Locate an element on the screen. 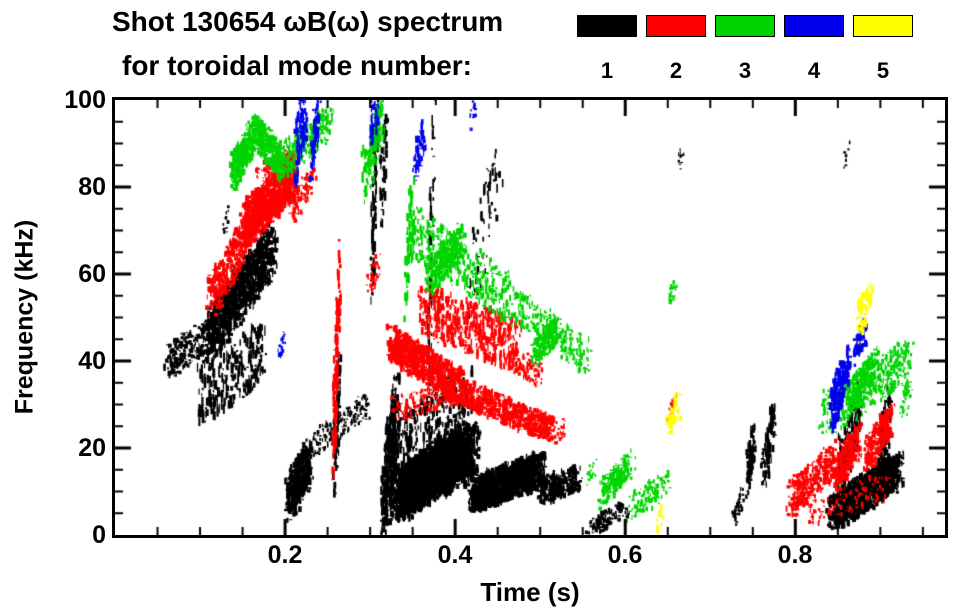  y-tick-label-100: 100 is located at coordinates (85, 100).